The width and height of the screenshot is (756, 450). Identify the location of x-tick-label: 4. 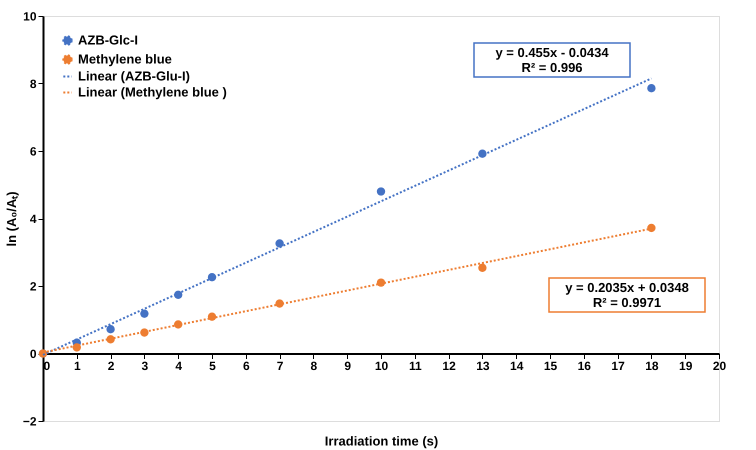
(178, 366).